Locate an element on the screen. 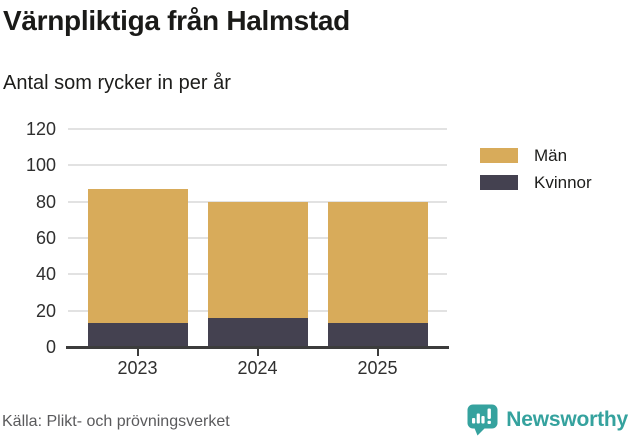  bar-segment-kvinnor-2025 is located at coordinates (377, 335).